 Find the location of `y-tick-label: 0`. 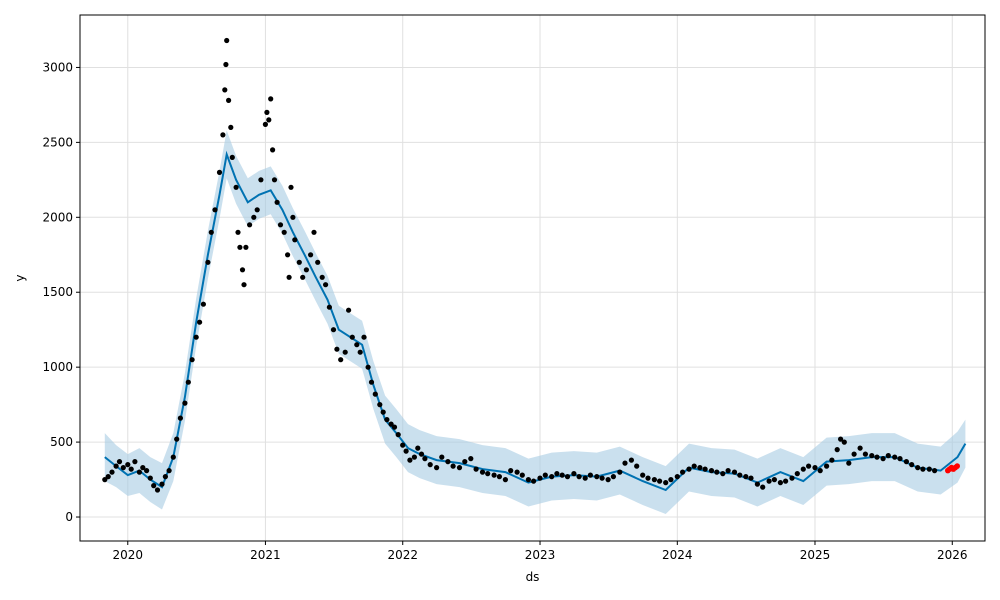

y-tick-label: 0 is located at coordinates (69, 517).